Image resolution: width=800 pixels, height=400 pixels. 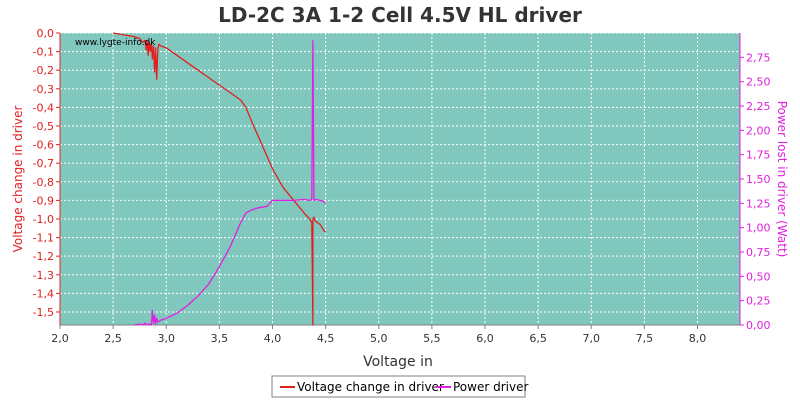 I want to click on y-right-axis-title: Power lost in driver (Watt), so click(x=782, y=179).